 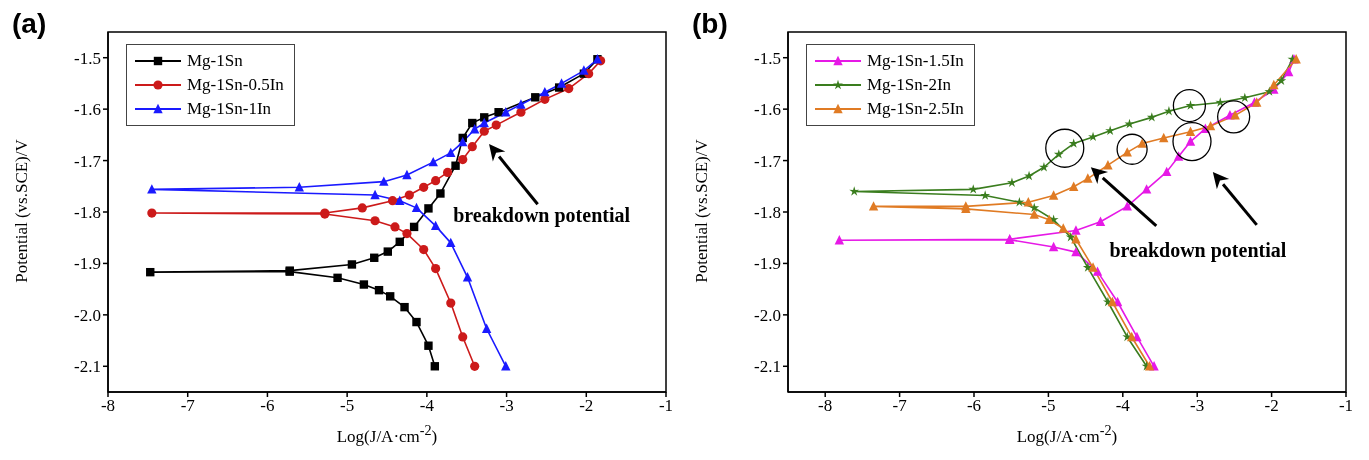 What do you see at coordinates (235, 85) in the screenshot?
I see `legend-label: Mg-1Sn-0.5In` at bounding box center [235, 85].